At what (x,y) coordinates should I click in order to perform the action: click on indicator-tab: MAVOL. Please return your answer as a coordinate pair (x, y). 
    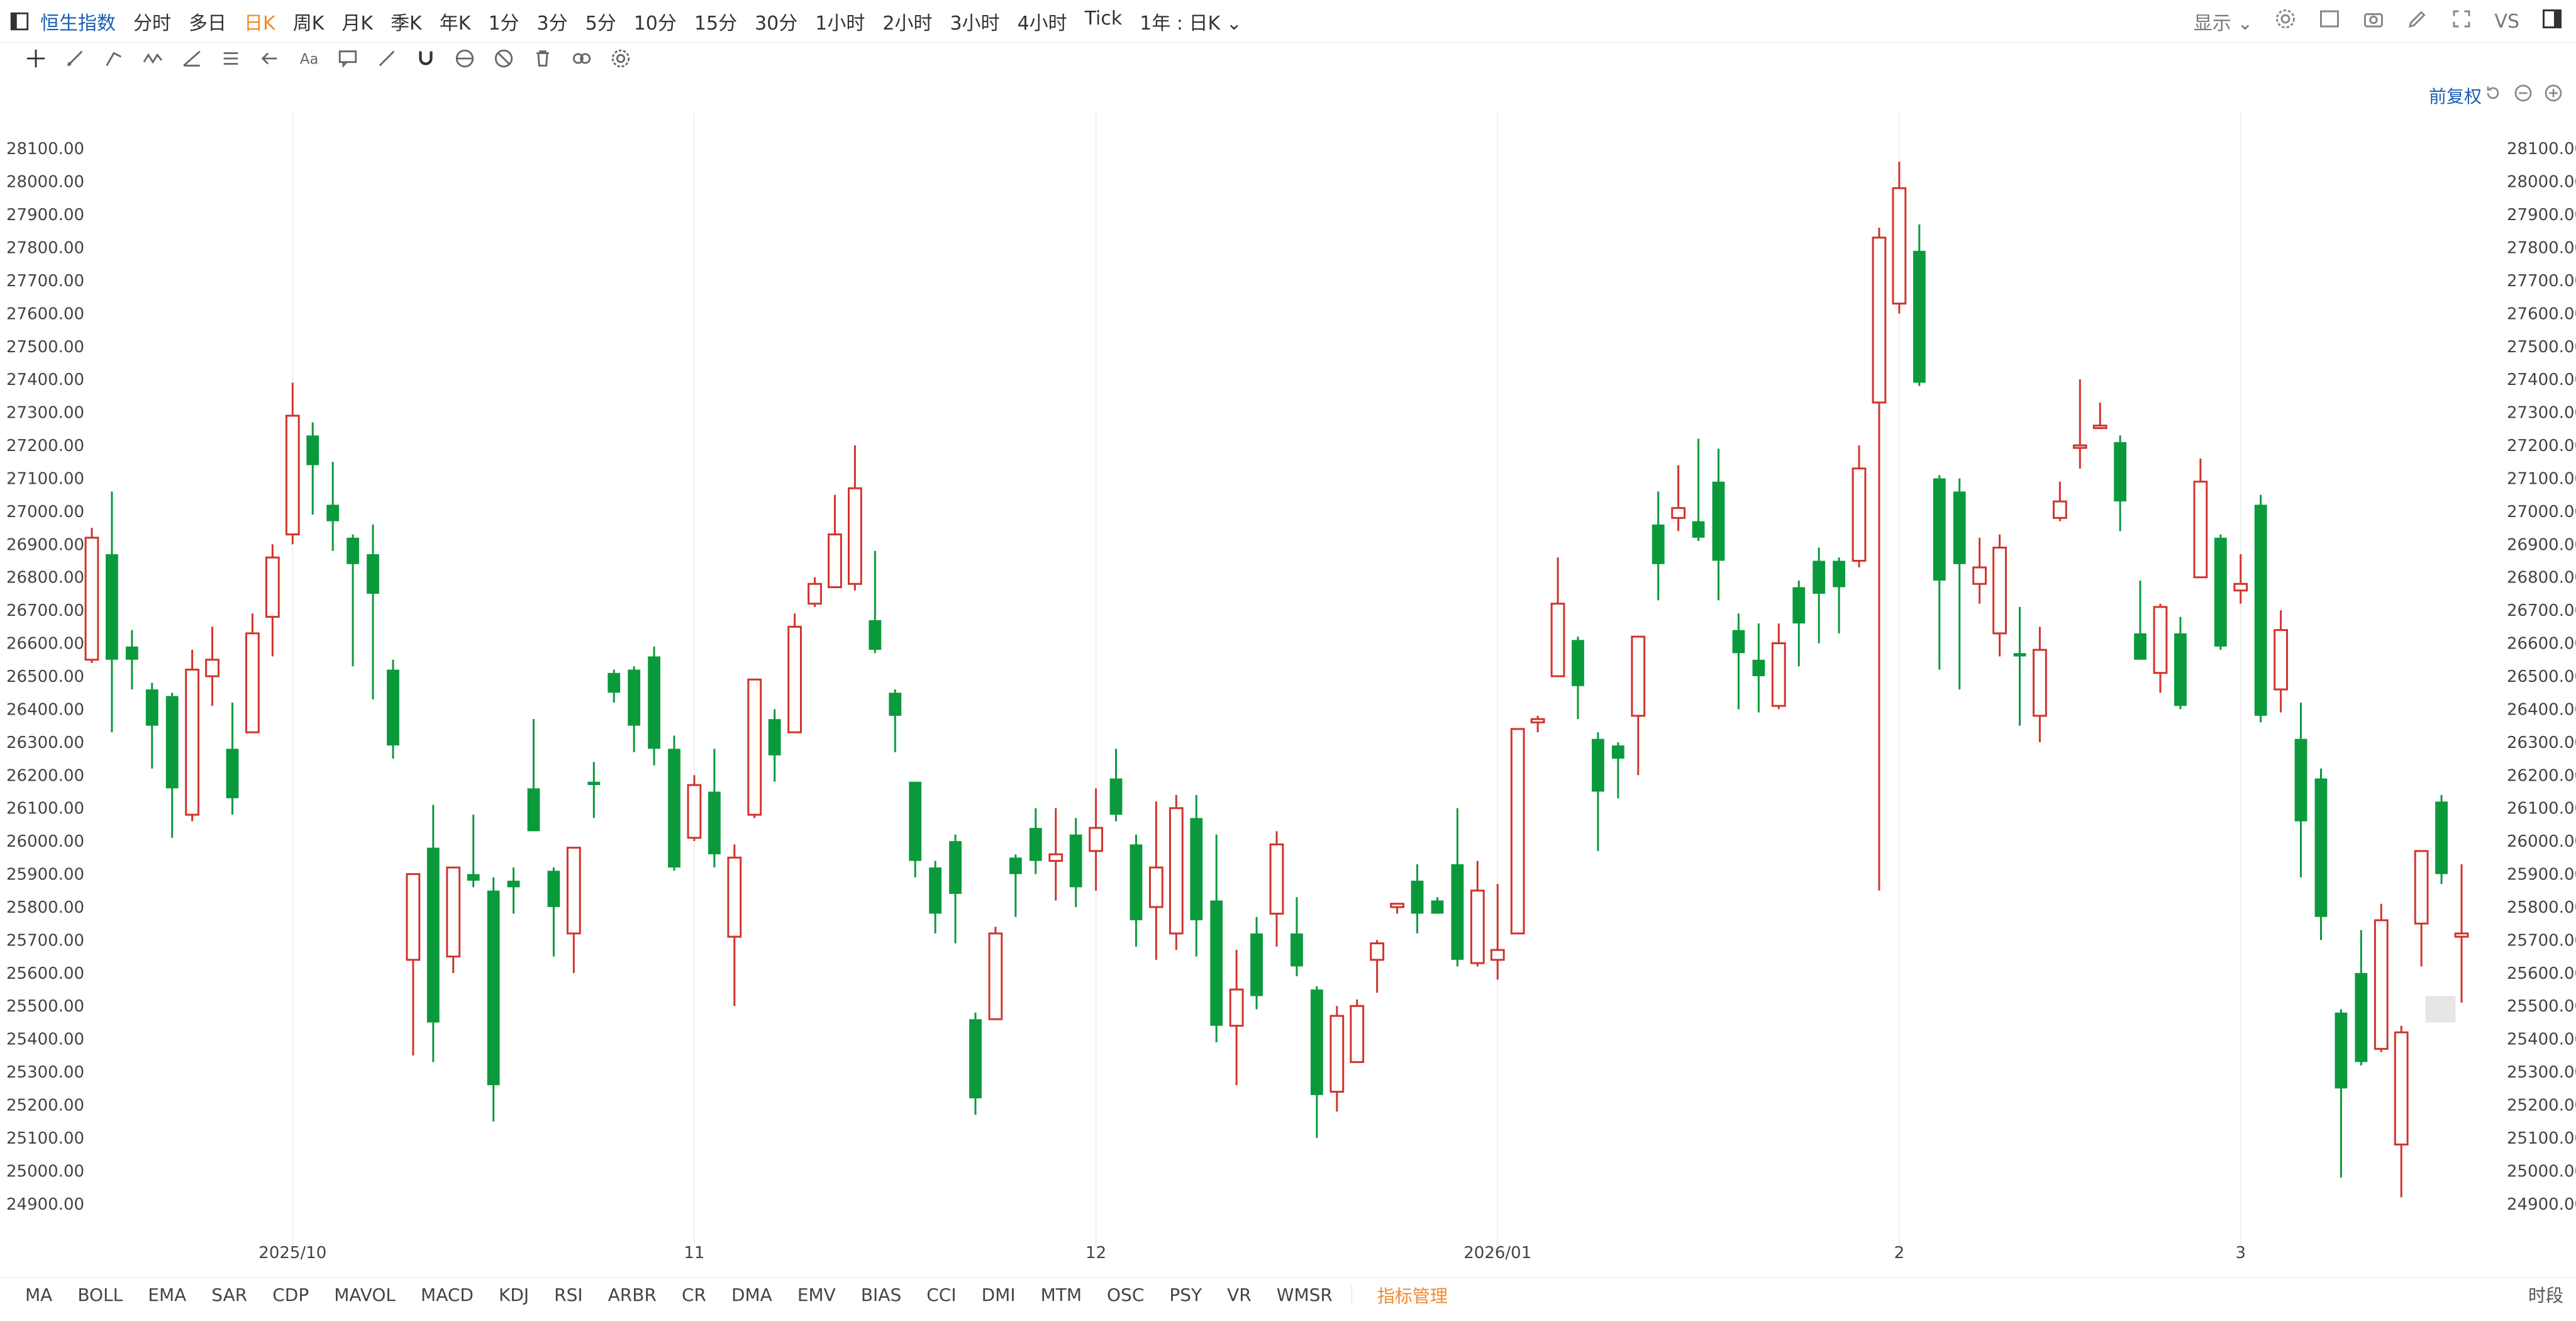
    Looking at the image, I should click on (365, 1295).